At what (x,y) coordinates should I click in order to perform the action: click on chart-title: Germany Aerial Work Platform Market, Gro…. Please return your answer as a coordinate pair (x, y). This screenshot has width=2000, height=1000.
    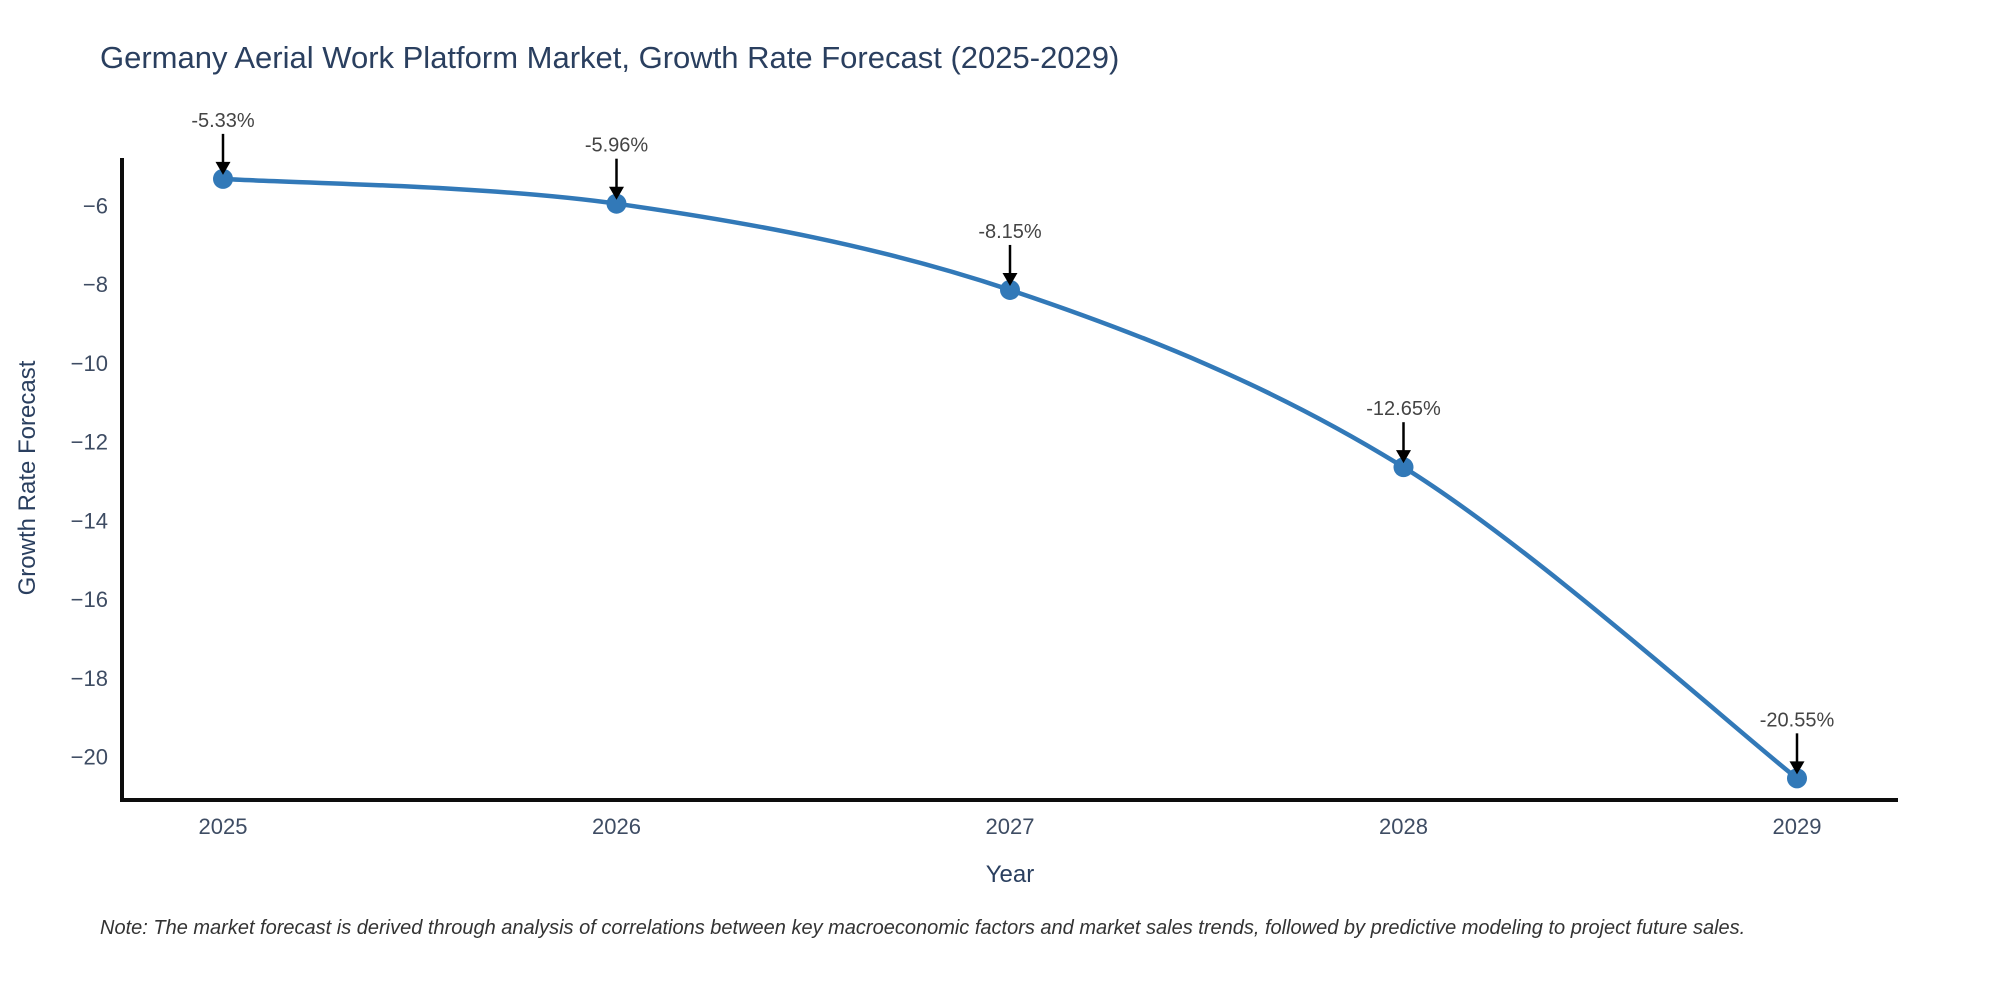
    Looking at the image, I should click on (610, 57).